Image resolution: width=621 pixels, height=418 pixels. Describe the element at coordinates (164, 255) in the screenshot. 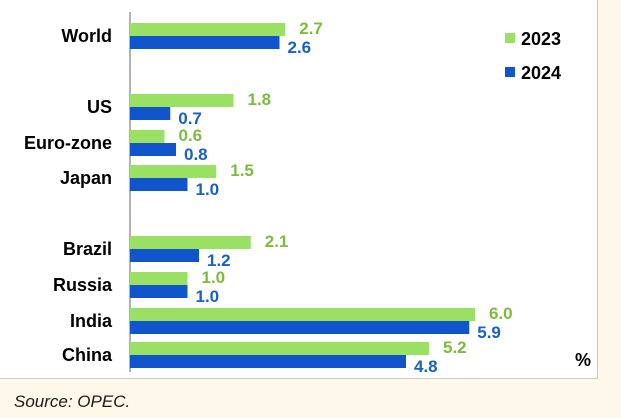

I see `bar-2024-brazil` at that location.